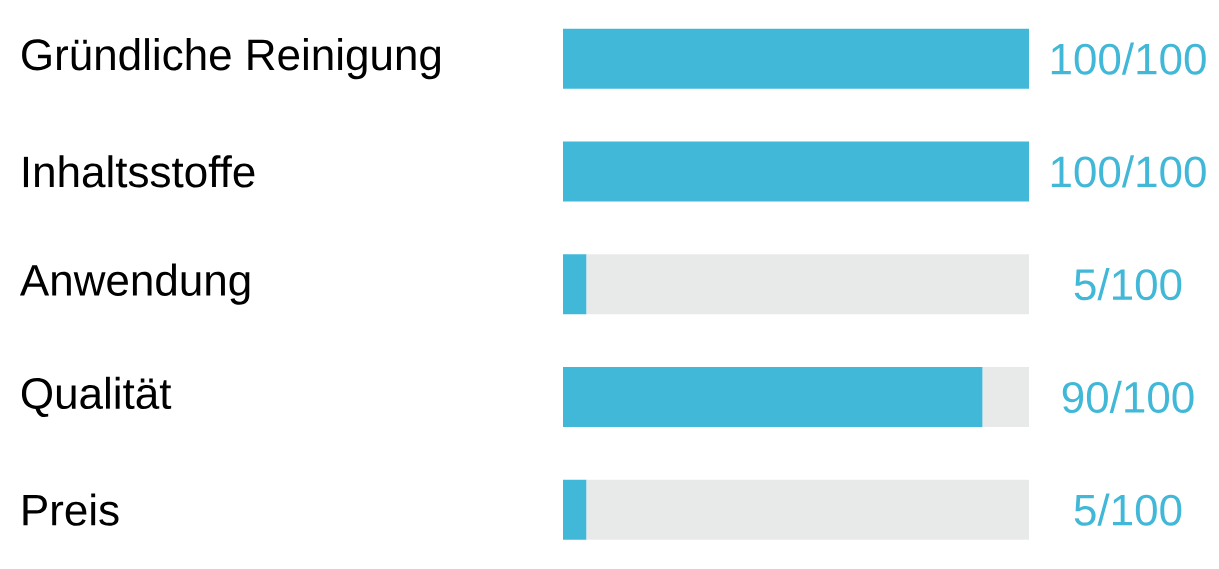 The height and width of the screenshot is (569, 1219). What do you see at coordinates (134, 284) in the screenshot?
I see `y-tick-label: Anwendung` at bounding box center [134, 284].